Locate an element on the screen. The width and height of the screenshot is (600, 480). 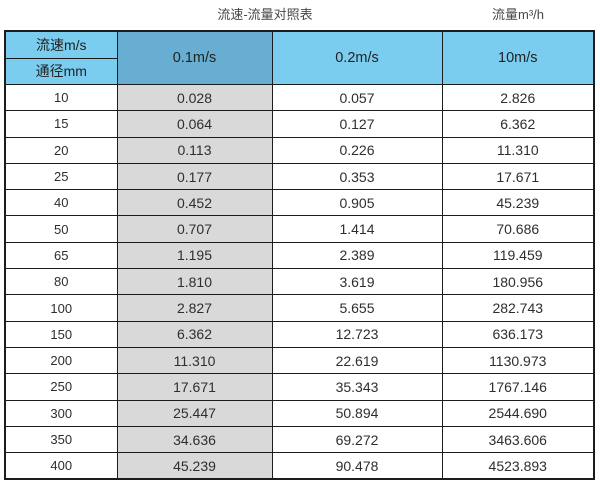
diameter-cell: 80 is located at coordinates (61, 282).